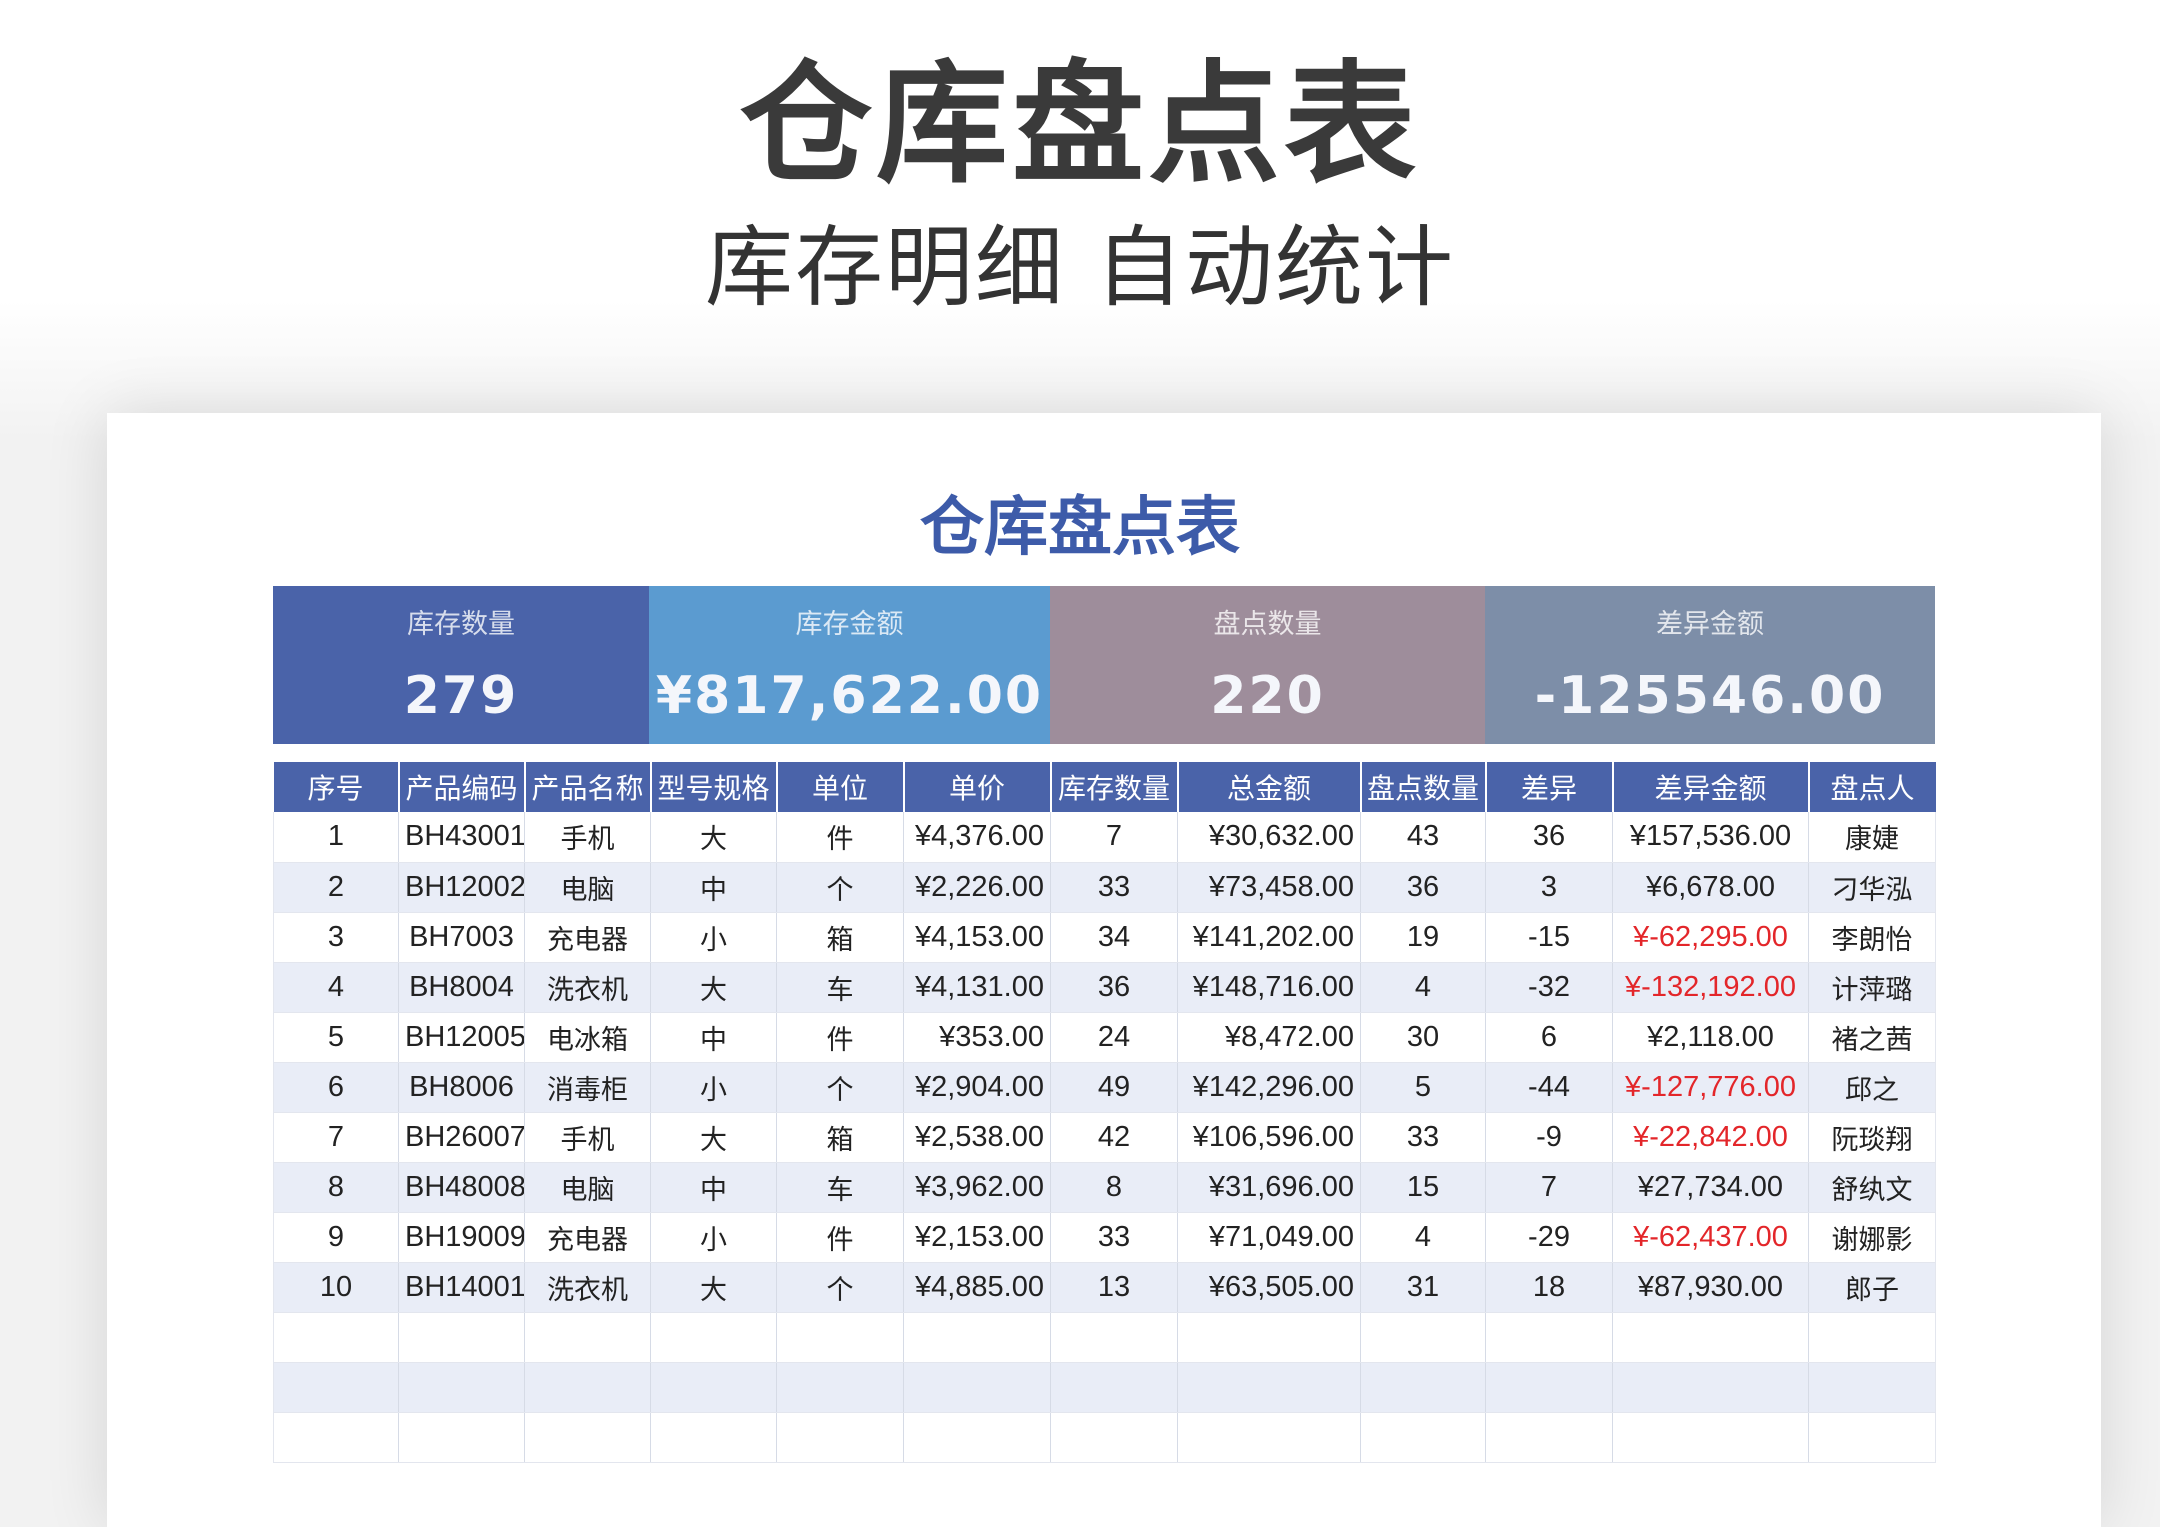 This screenshot has height=1527, width=2160. What do you see at coordinates (1710, 1137) in the screenshot?
I see `cell-diff-amount: ¥-22,842.00` at bounding box center [1710, 1137].